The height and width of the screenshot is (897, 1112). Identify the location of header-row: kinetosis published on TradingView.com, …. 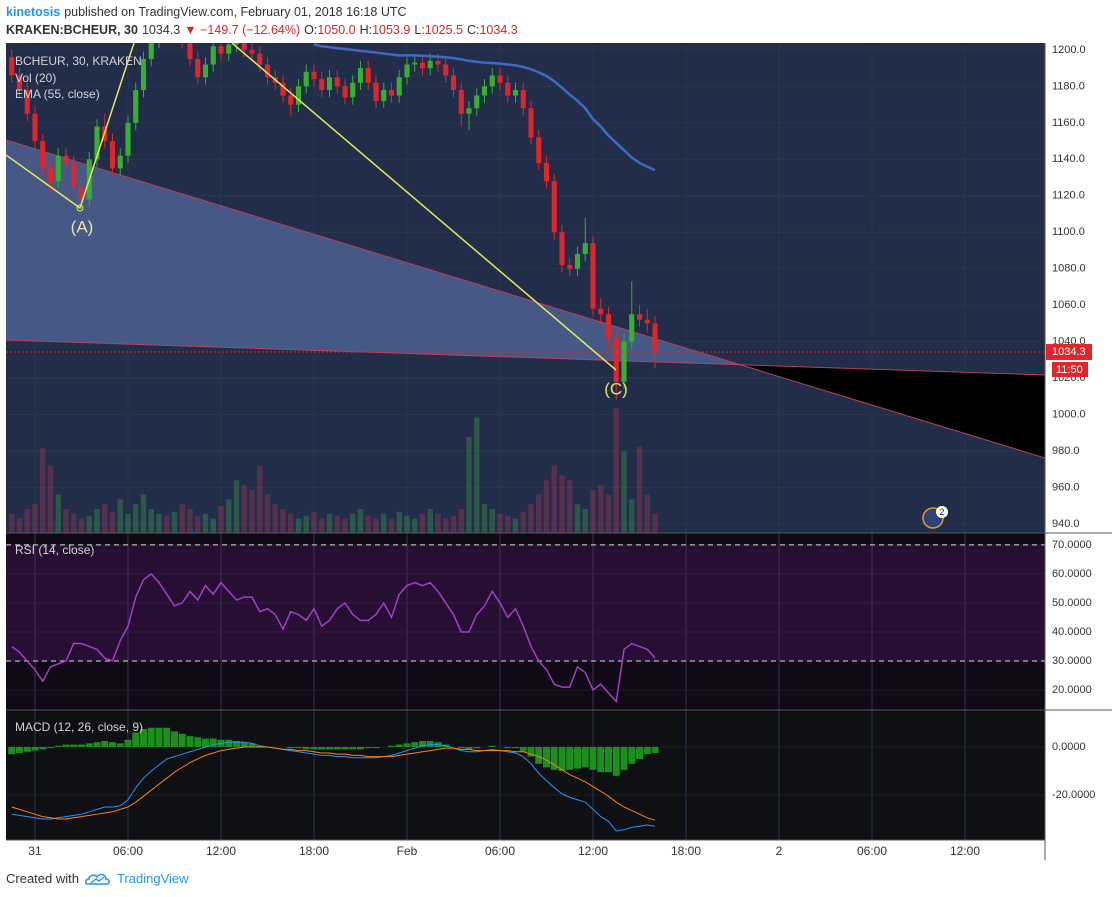
(264, 12).